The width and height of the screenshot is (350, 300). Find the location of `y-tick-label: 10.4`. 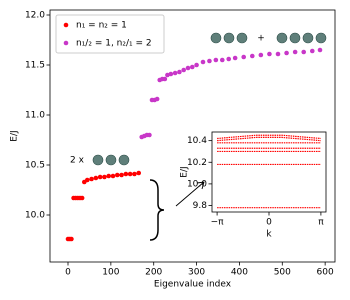

y-tick-label: 10.4 is located at coordinates (197, 141).